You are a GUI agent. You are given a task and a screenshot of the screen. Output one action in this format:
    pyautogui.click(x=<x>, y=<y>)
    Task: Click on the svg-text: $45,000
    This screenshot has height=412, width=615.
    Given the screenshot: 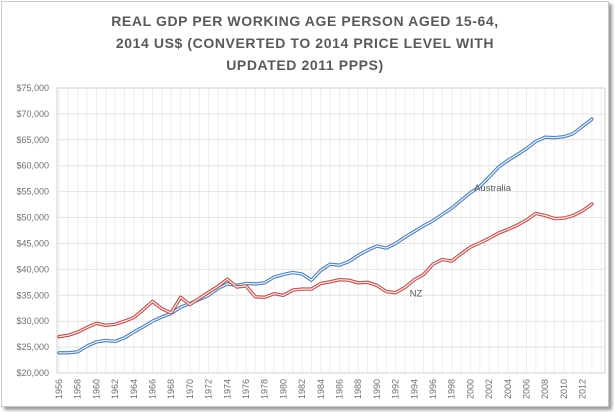 What is the action you would take?
    pyautogui.click(x=32, y=244)
    